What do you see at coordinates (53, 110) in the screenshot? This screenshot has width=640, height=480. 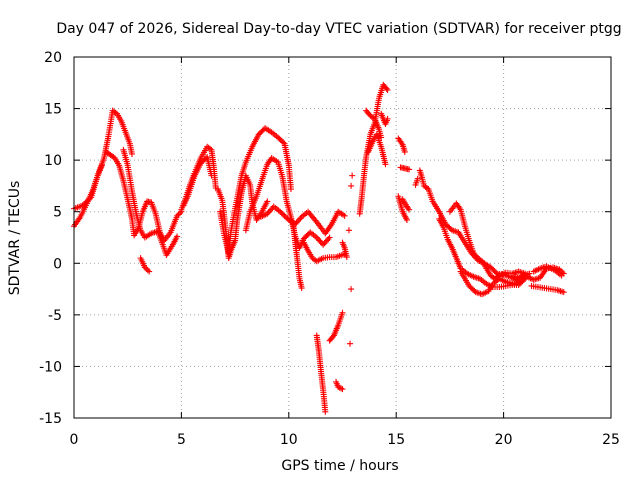 I see `y-tick-label: 15` at bounding box center [53, 110].